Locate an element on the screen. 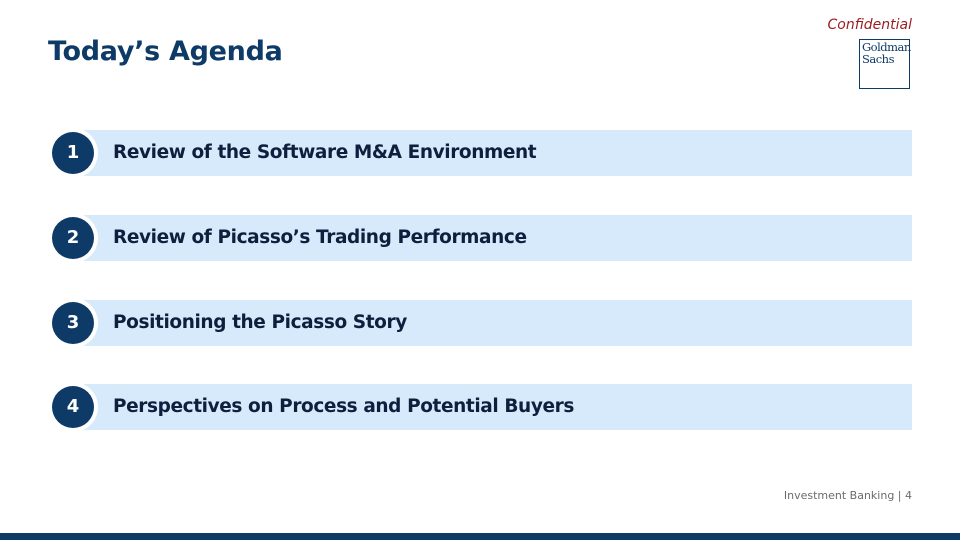  page-title: Today’s Agenda is located at coordinates (165, 51).